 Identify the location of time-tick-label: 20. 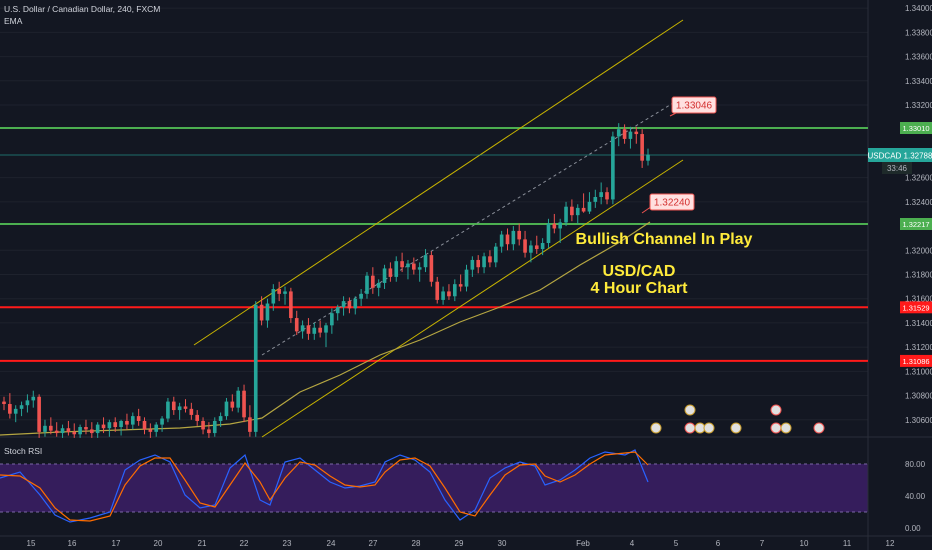
(158, 543).